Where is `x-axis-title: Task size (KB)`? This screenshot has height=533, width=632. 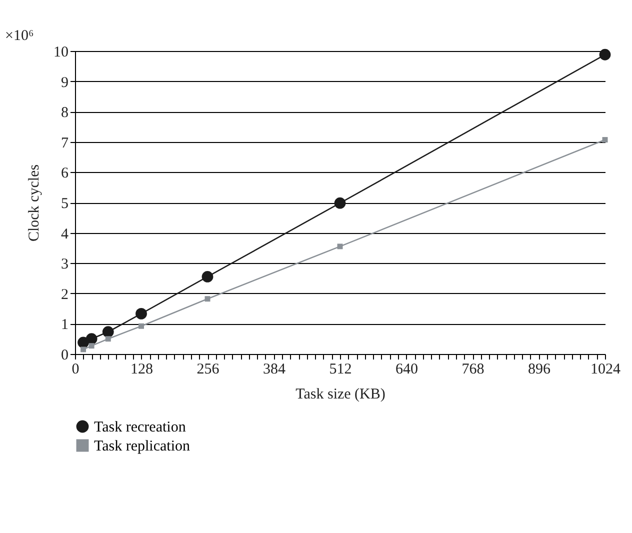 x-axis-title: Task size (KB) is located at coordinates (341, 394).